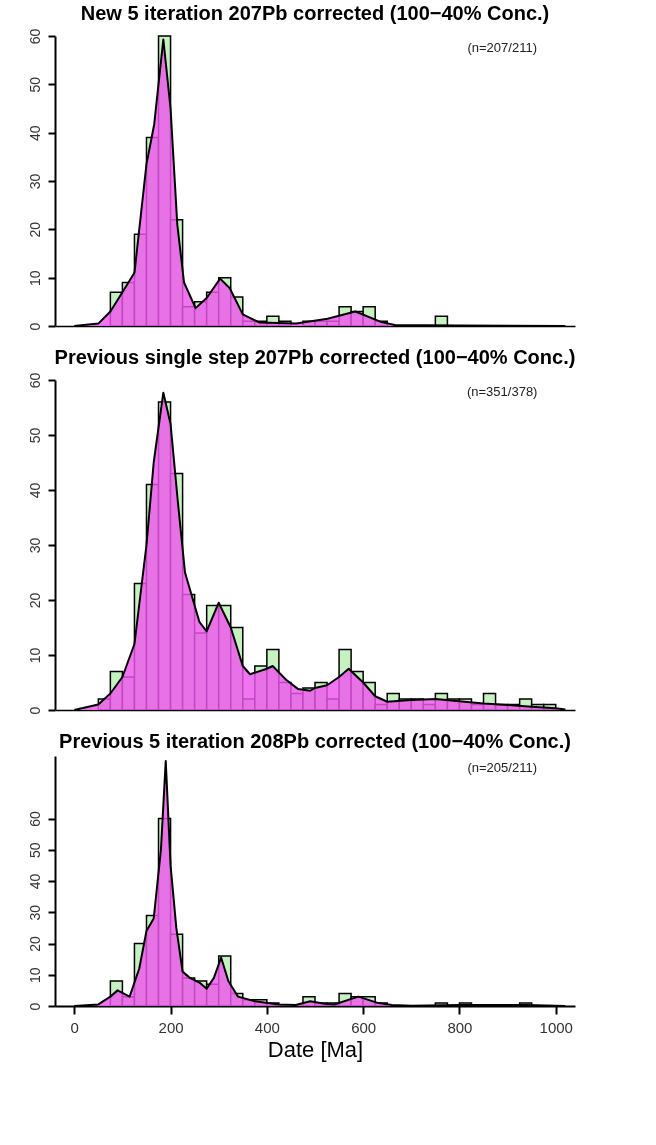  What do you see at coordinates (315, 13) in the screenshot?
I see `chart-title: New 5 iteration 207Pb corrected (100−40% Conc.)` at bounding box center [315, 13].